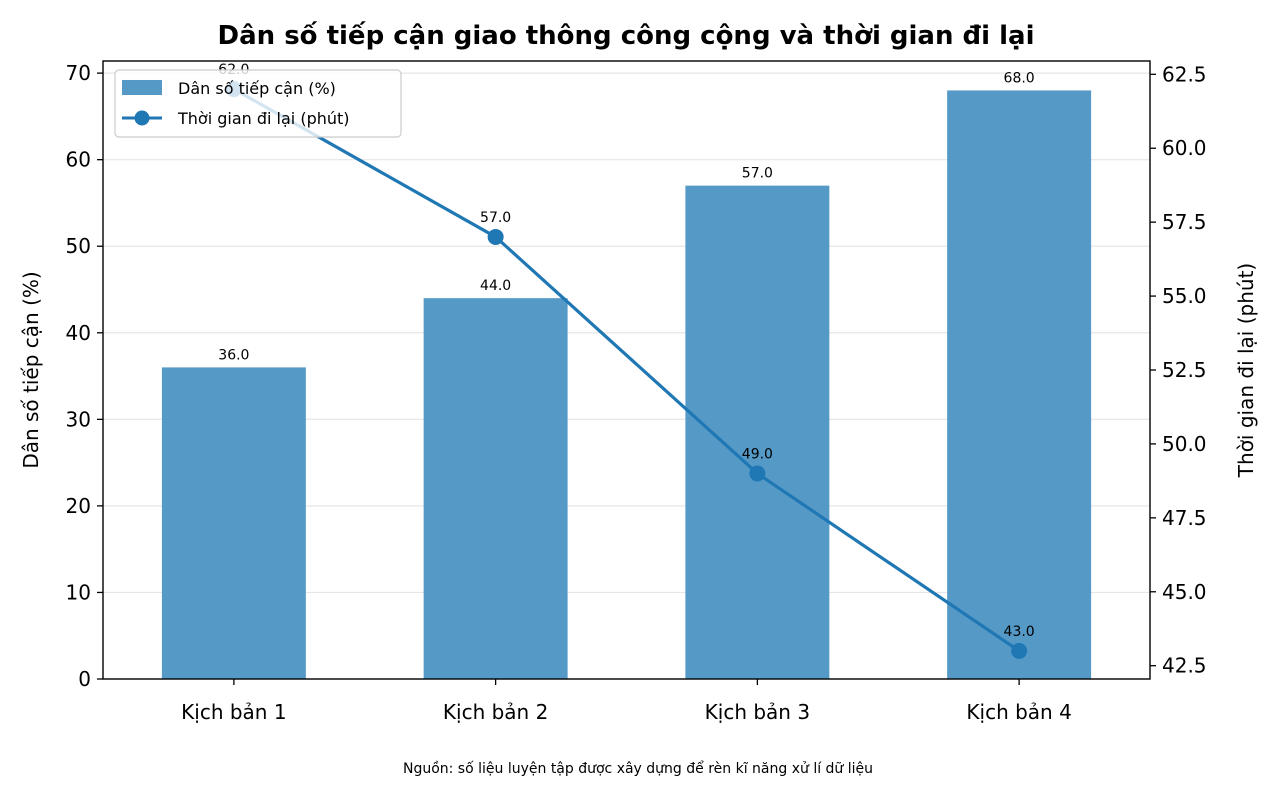  I want to click on left-tick-label: 60, so click(78, 160).